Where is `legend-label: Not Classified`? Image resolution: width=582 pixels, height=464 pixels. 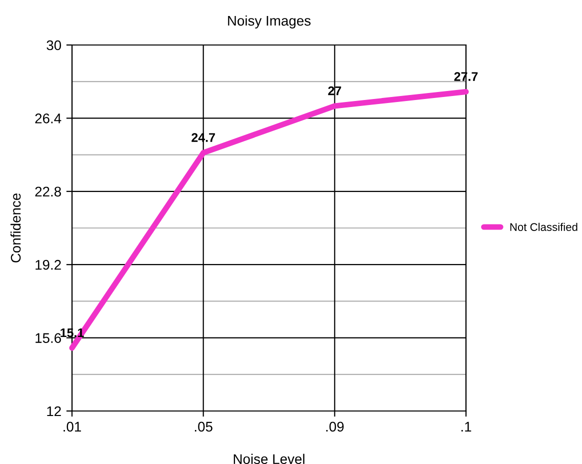
legend-label: Not Classified is located at coordinates (544, 226).